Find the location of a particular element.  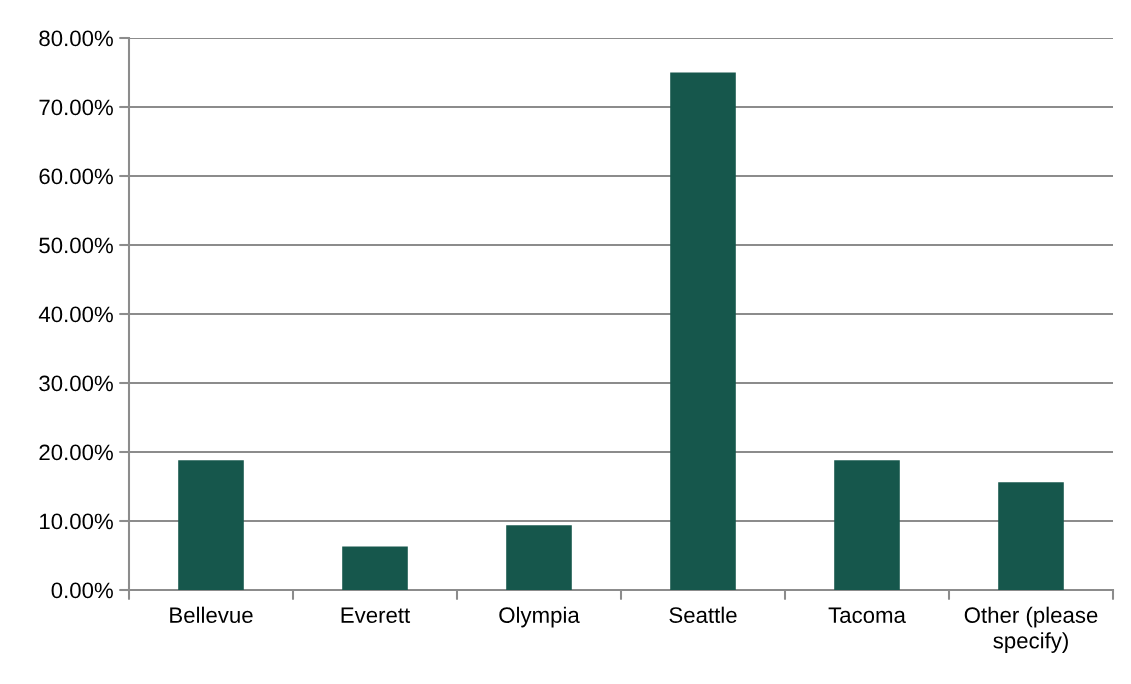

y-tick-label: 60.00% is located at coordinates (76, 176).